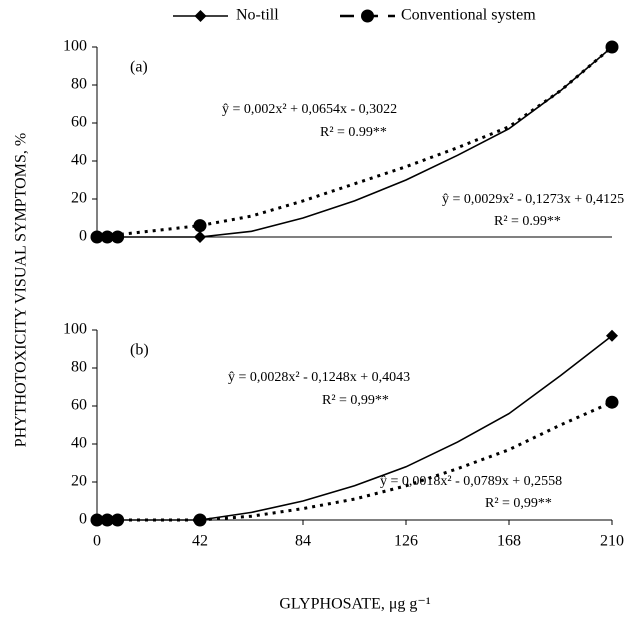 Image resolution: width=631 pixels, height=622 pixels. What do you see at coordinates (471, 481) in the screenshot?
I see `annotation: ŷ = 0,0018x² - 0,0789x + 0,2558` at bounding box center [471, 481].